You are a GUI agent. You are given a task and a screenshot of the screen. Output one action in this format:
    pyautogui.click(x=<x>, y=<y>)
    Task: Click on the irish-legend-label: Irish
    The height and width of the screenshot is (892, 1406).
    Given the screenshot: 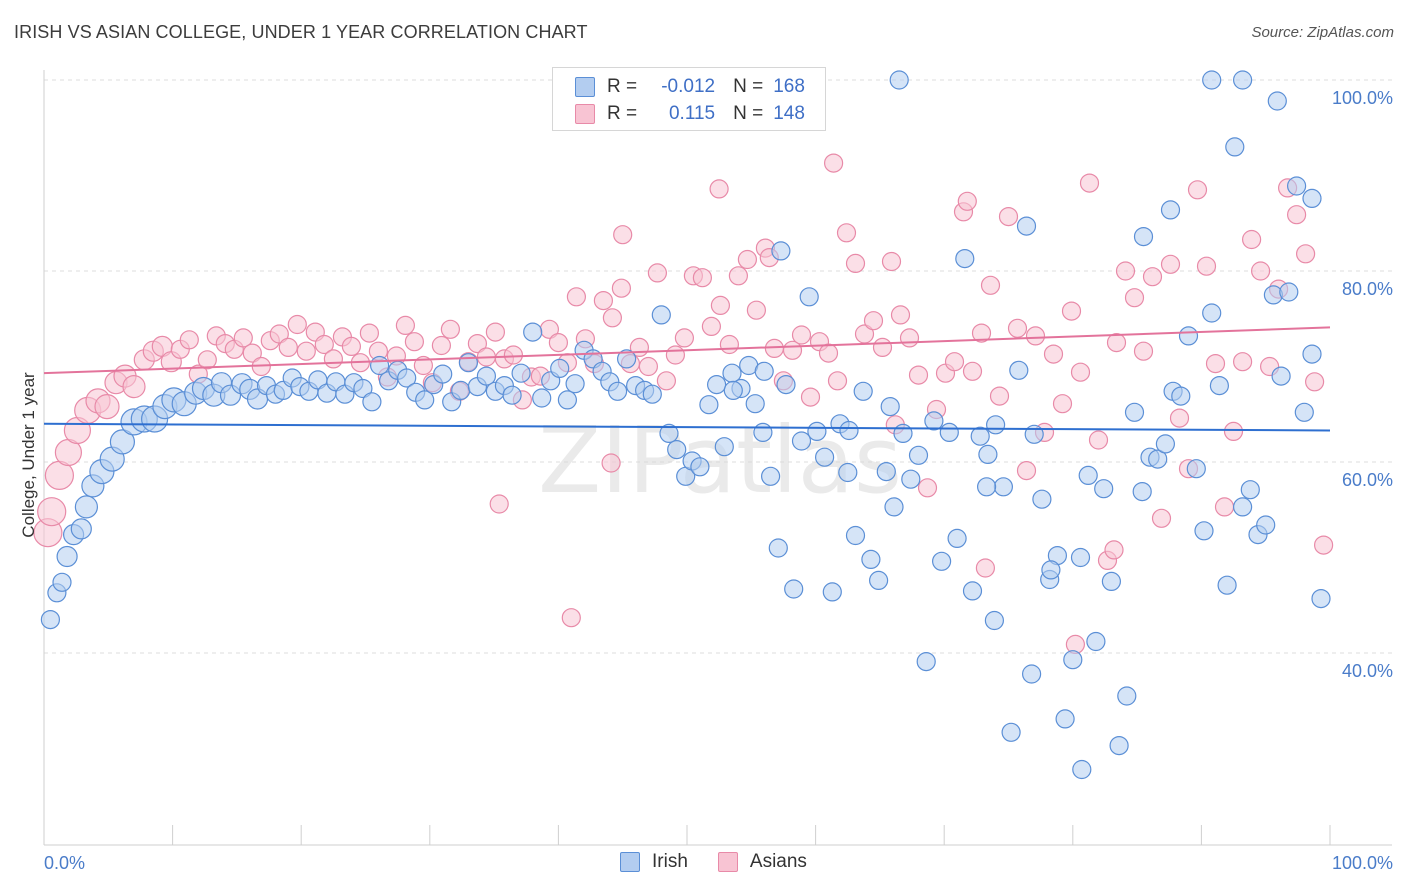 What is the action you would take?
    pyautogui.click(x=670, y=861)
    